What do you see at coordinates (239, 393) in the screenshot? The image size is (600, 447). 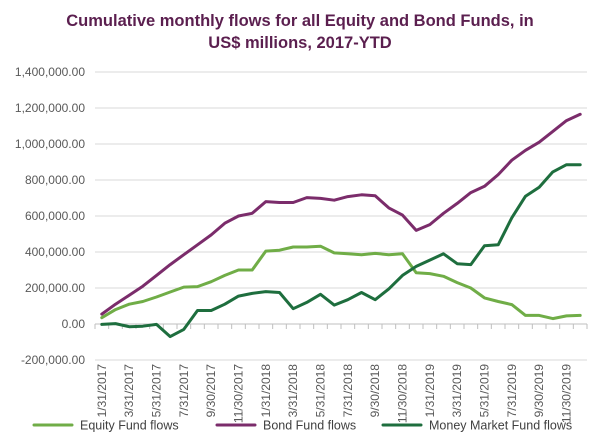 I see `x-tick-label: 11/30/2017` at bounding box center [239, 393].